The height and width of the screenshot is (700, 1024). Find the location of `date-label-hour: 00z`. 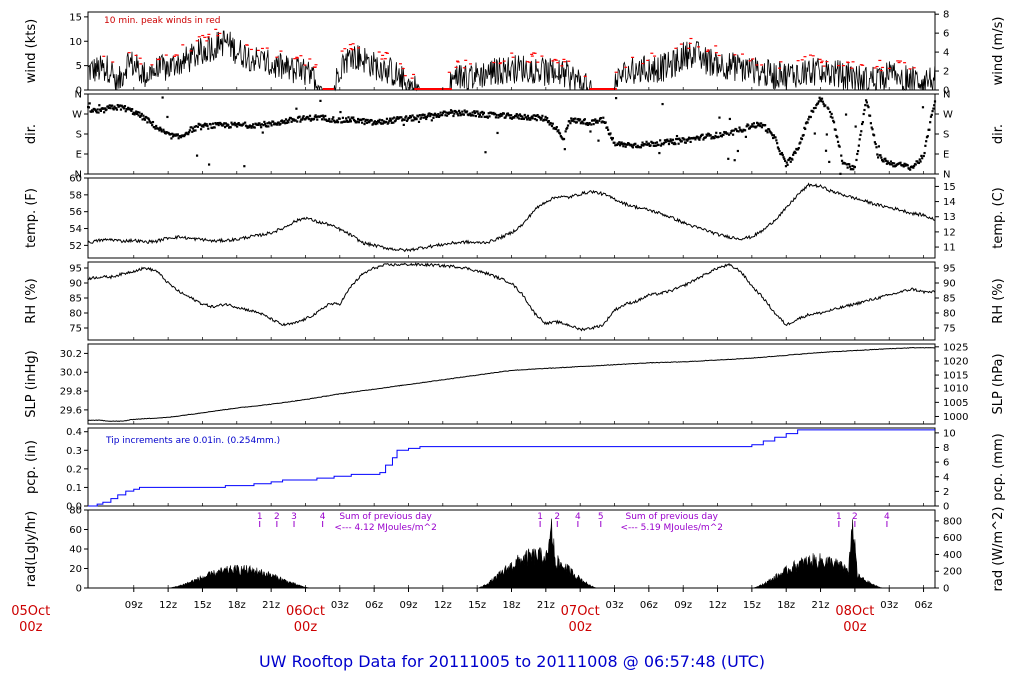

date-label-hour: 00z is located at coordinates (855, 627).